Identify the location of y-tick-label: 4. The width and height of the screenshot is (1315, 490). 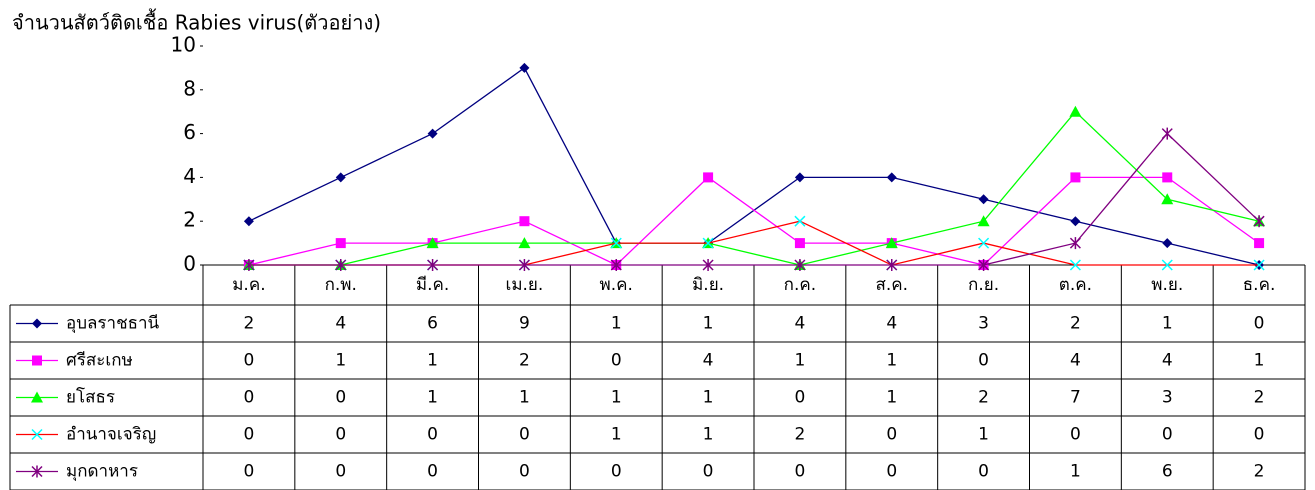
(189, 176).